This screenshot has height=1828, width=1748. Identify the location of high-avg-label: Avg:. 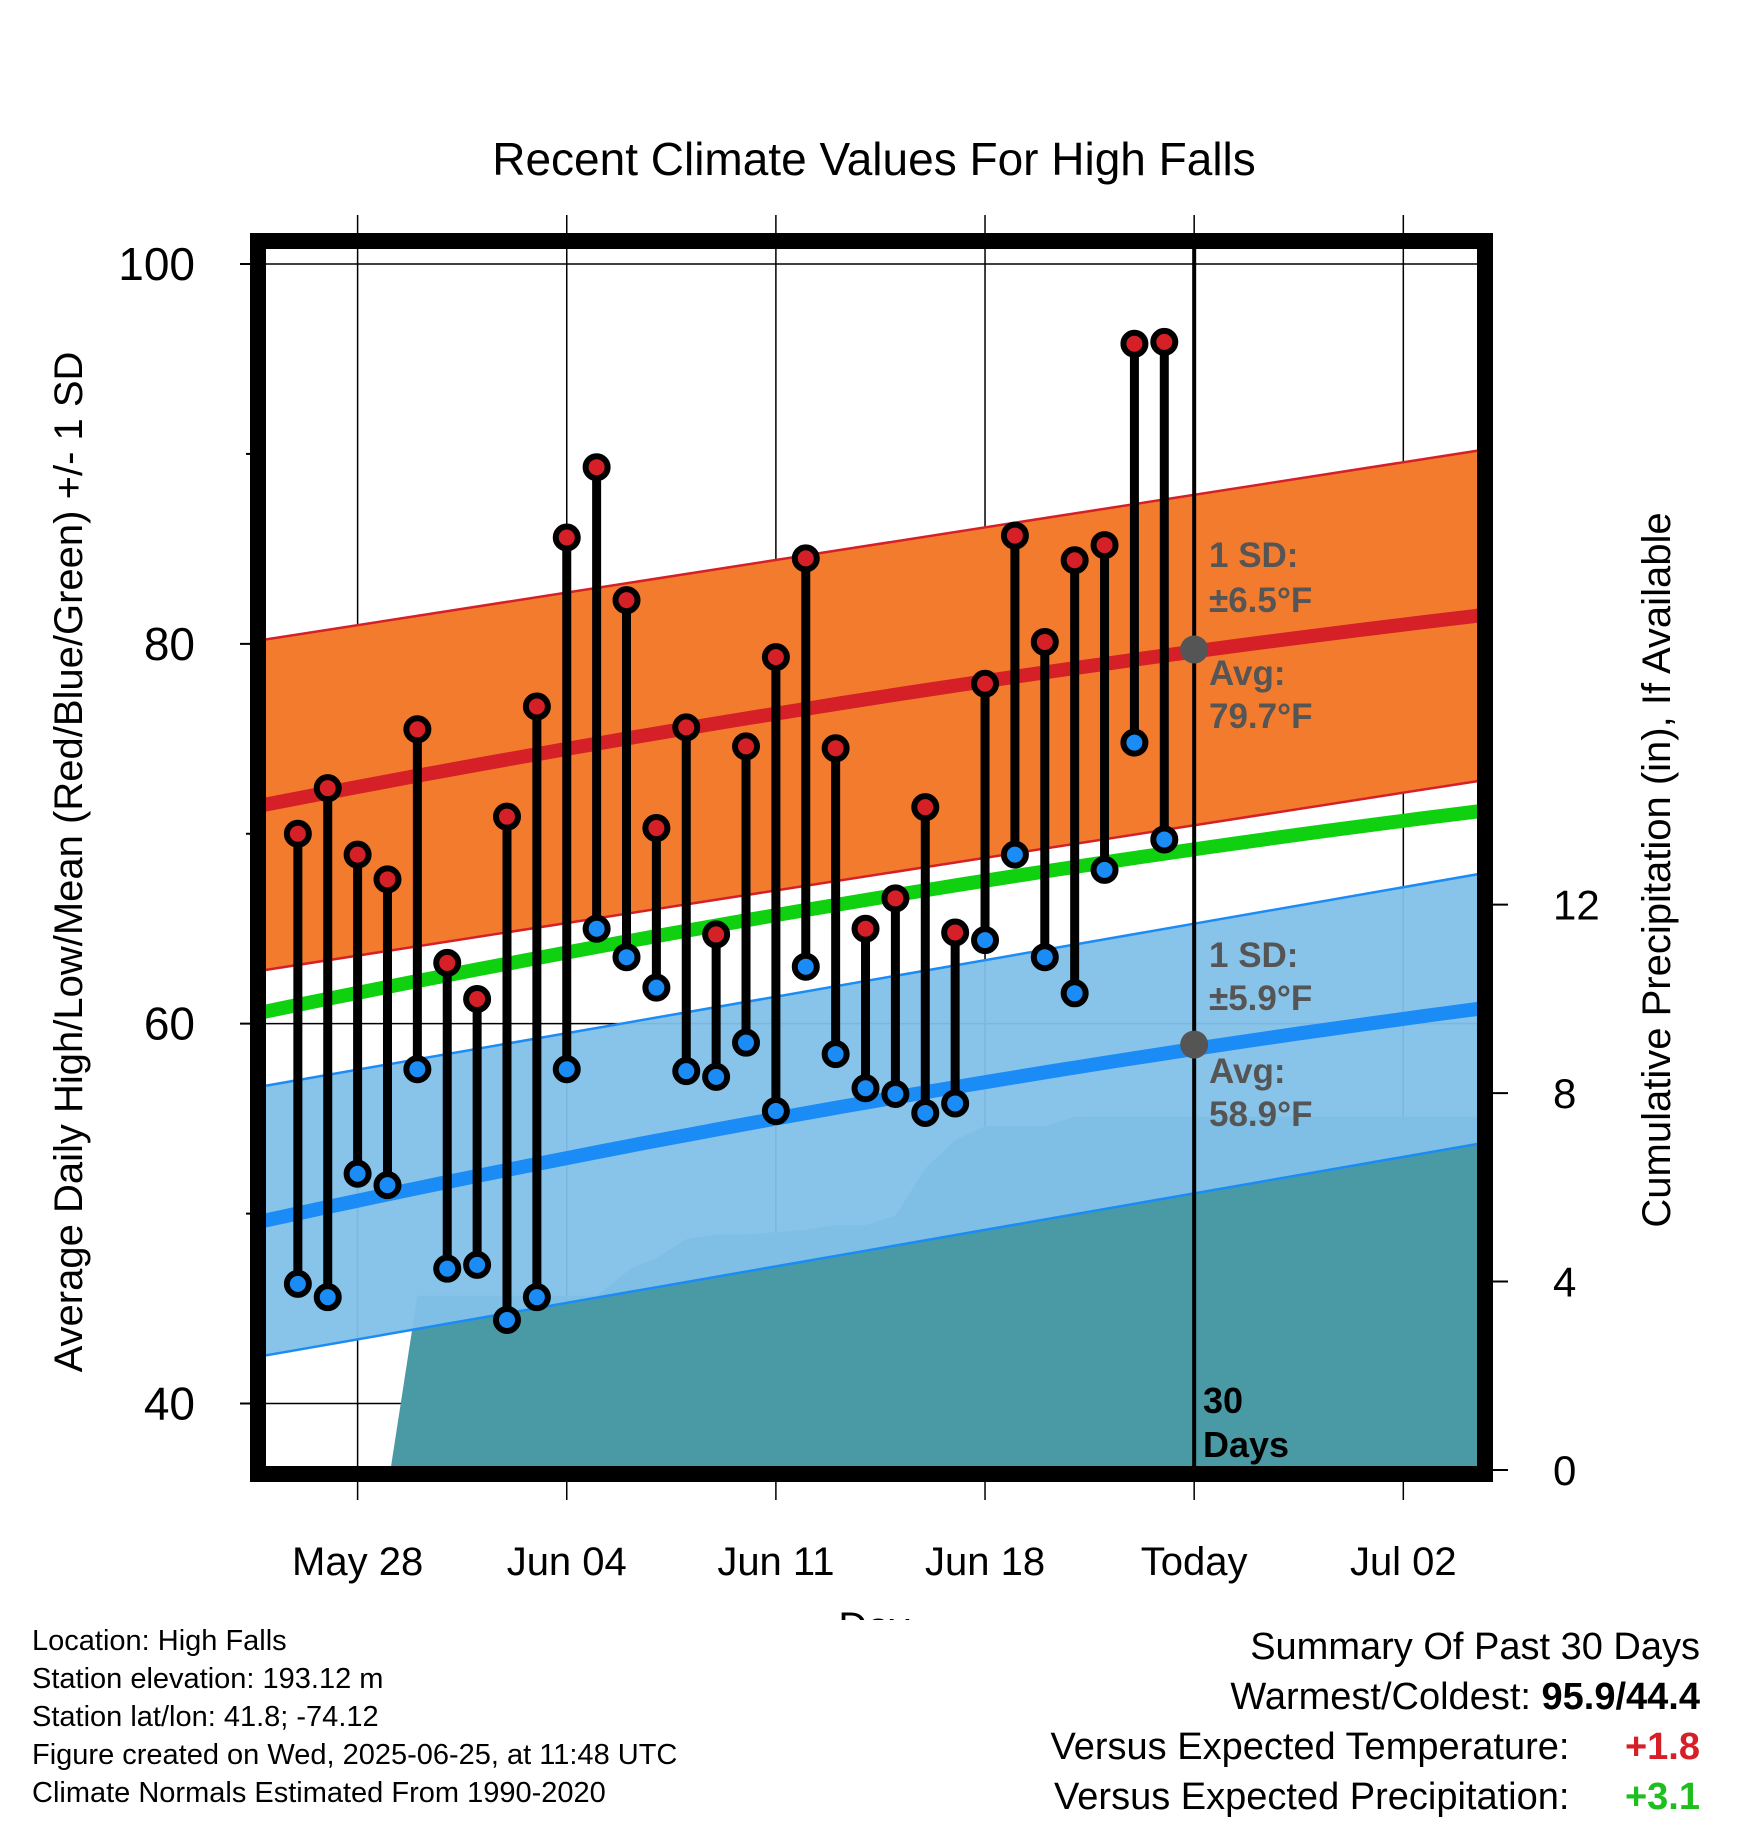
(1247, 673).